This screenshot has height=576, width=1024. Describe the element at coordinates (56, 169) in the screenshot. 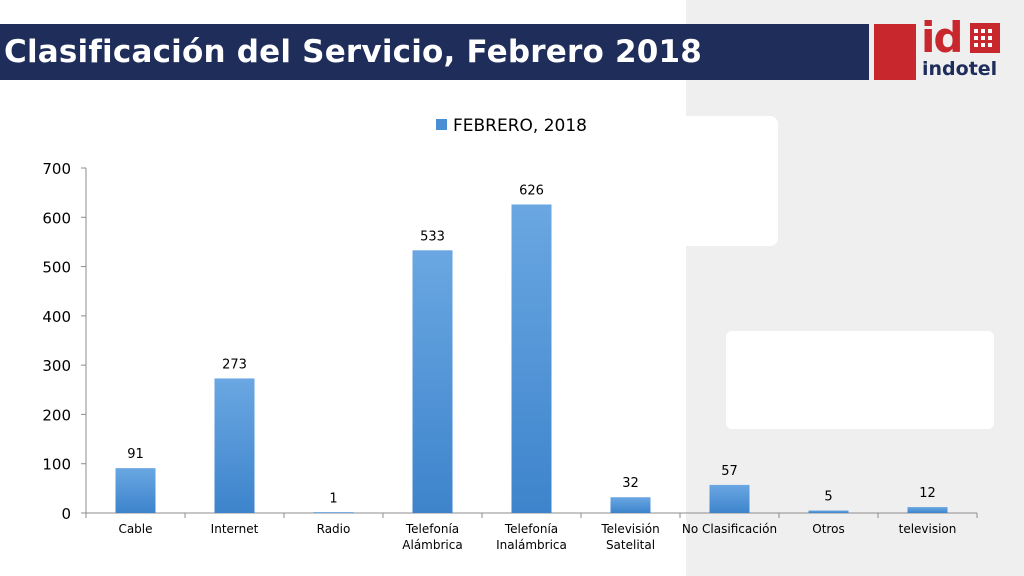

I see `y-tick-label: 700` at that location.